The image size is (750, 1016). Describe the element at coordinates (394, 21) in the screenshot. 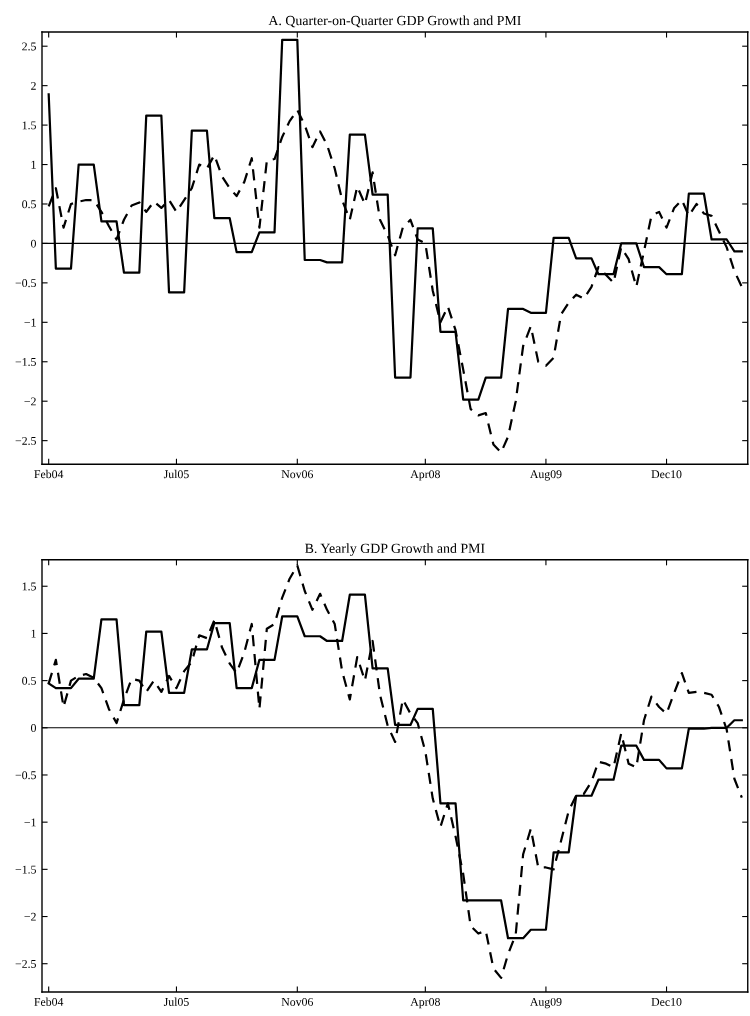

I see `chart-title: A. Quarter-on-Quarter GDP Growth and PMI` at that location.